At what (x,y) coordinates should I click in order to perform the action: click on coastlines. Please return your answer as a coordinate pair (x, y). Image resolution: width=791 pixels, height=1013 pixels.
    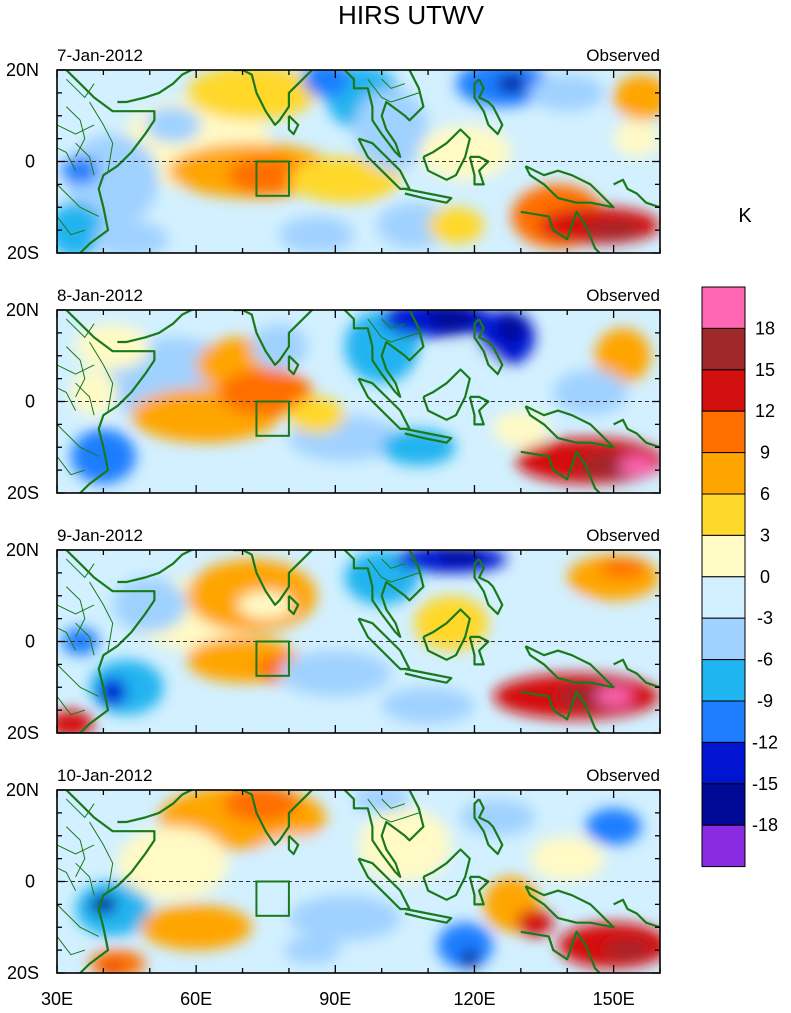
    Looking at the image, I should click on (362, 401).